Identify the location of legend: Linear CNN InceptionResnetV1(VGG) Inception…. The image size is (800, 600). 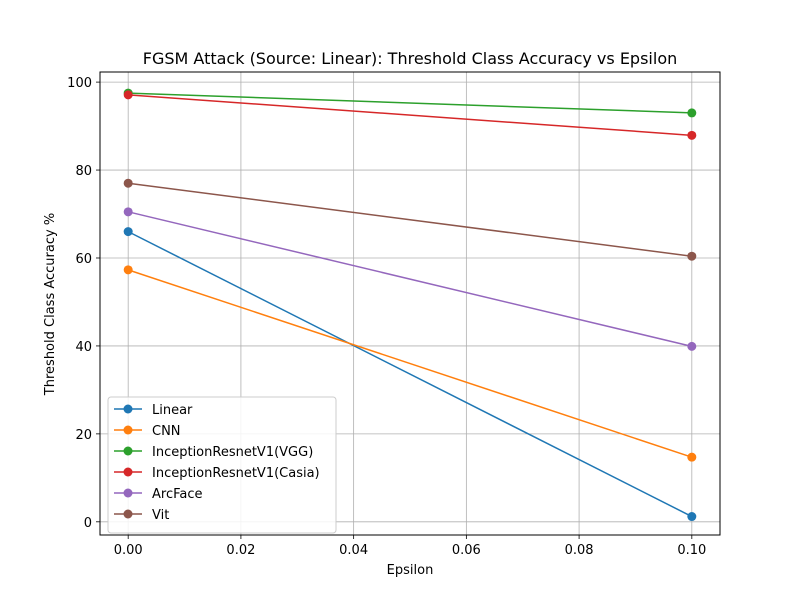
(222, 465).